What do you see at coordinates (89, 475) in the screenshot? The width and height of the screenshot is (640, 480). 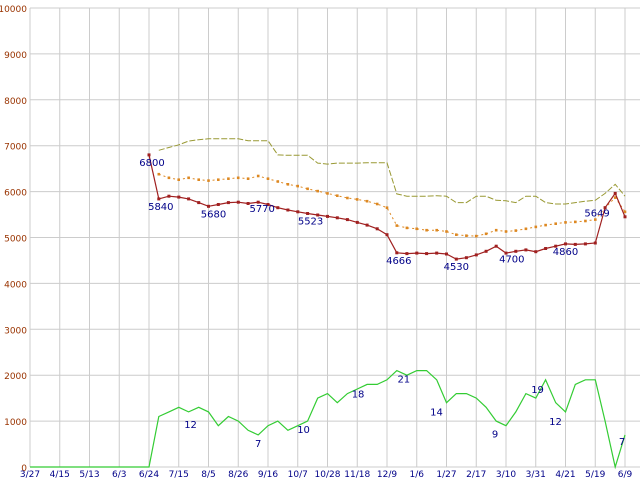 I see `x-axis-label: 5/13` at bounding box center [89, 475].